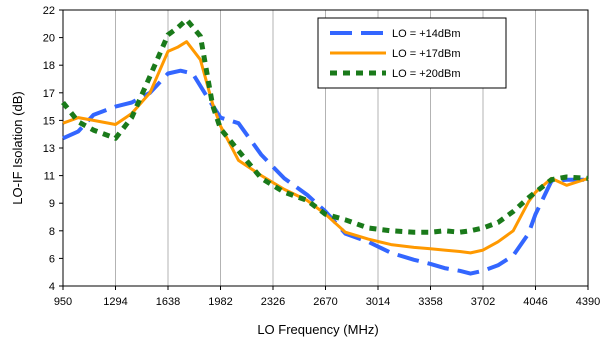  I want to click on y-tick-label: 11, so click(49, 177).